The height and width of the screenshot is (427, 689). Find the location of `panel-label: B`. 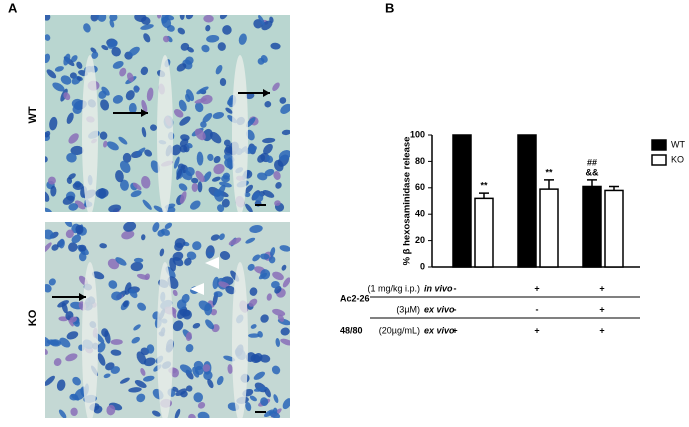

panel-label: B is located at coordinates (389, 7).